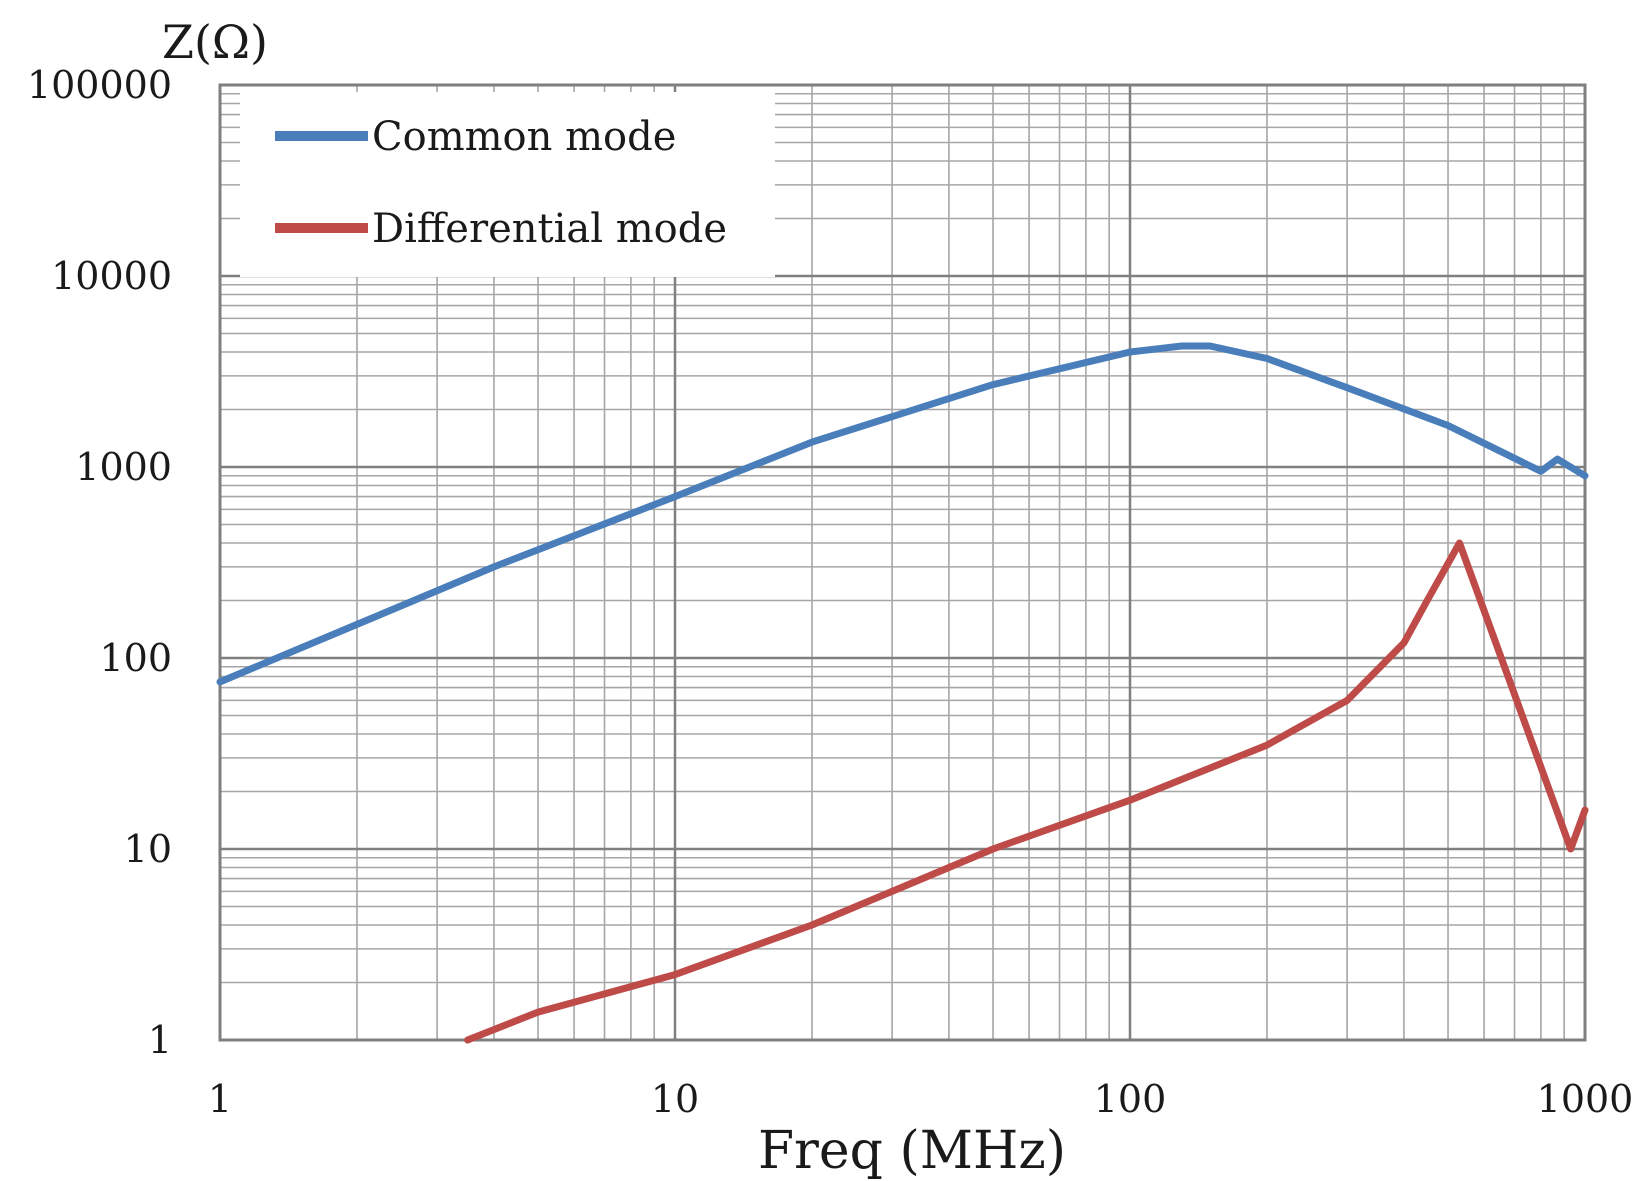  What do you see at coordinates (148, 849) in the screenshot?
I see `y-tick-label: 10` at bounding box center [148, 849].